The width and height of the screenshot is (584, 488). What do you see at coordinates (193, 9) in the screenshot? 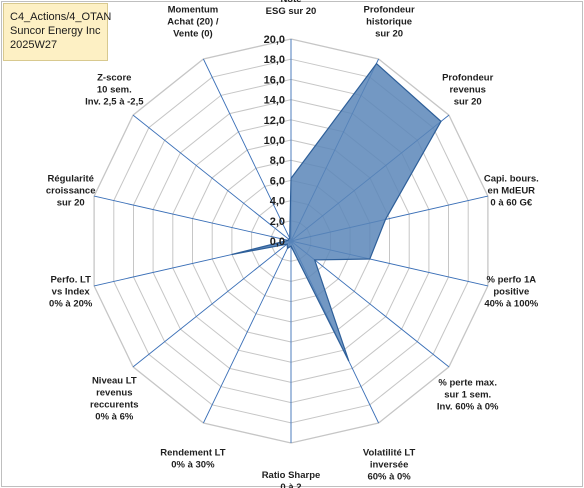
I see `axis-label-line: Momentum` at bounding box center [193, 9].